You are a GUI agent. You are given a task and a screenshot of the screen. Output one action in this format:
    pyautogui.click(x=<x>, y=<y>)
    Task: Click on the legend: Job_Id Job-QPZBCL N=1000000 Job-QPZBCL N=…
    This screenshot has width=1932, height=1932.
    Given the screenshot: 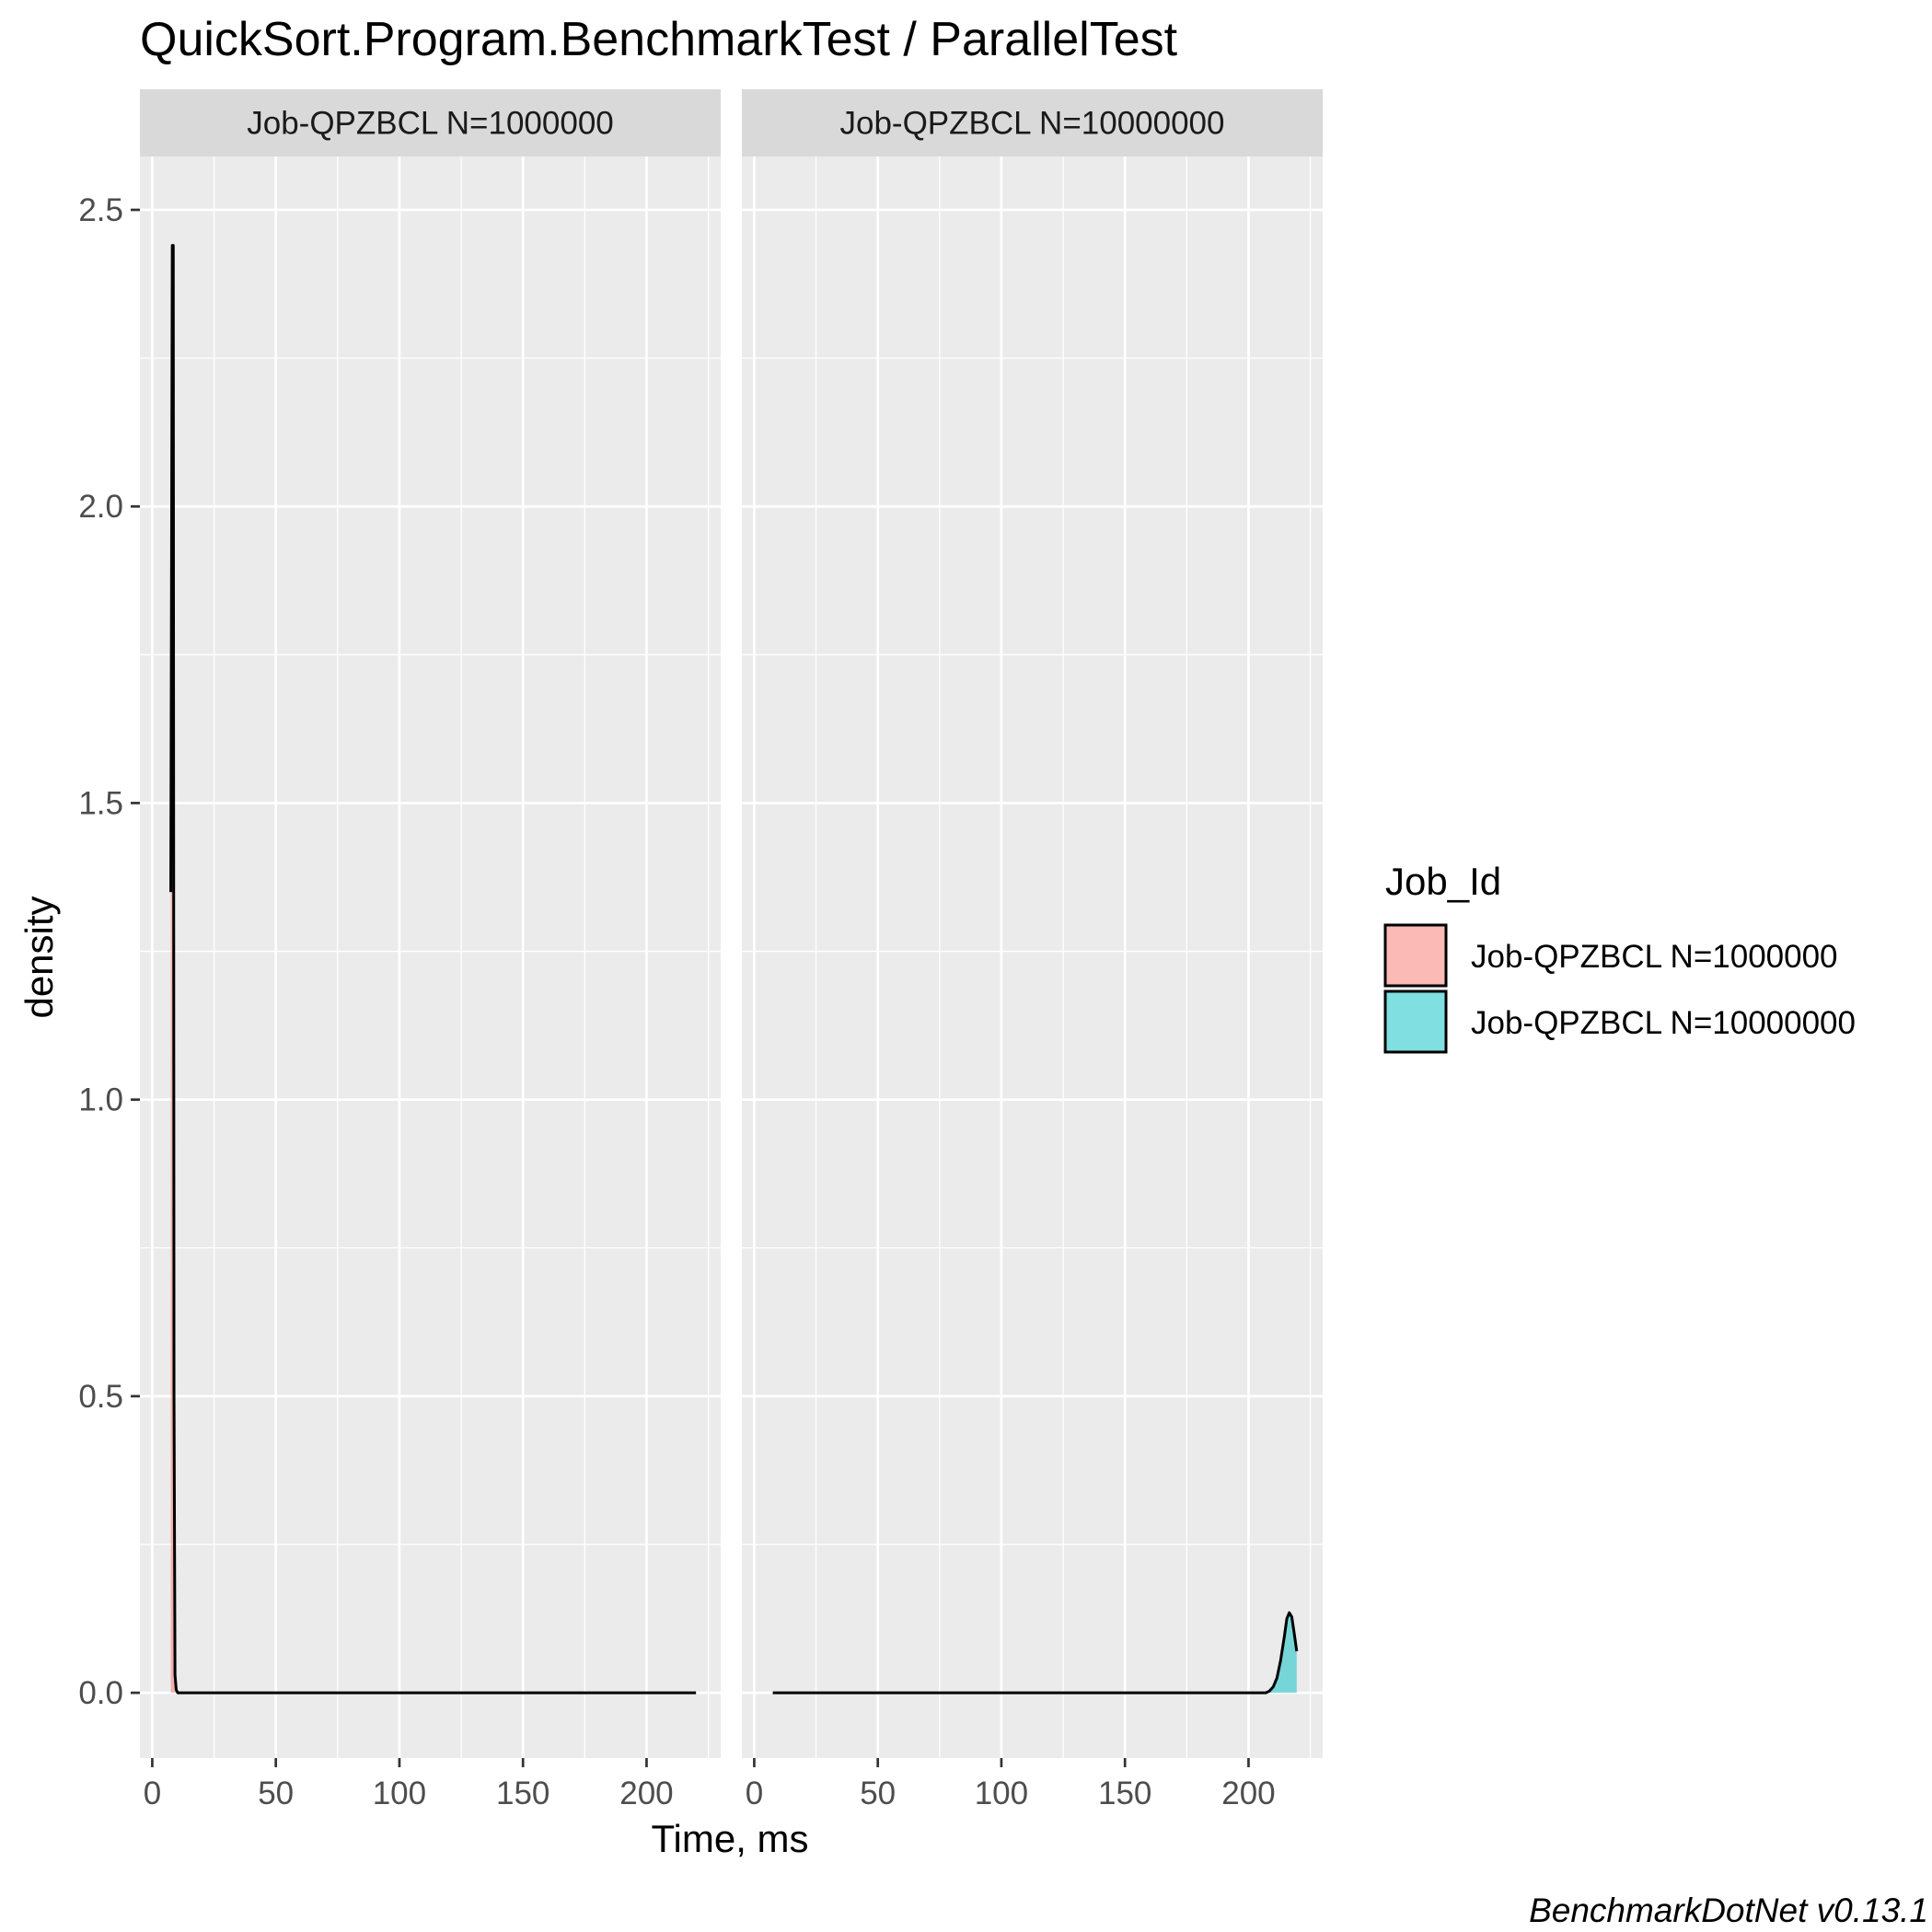 What is the action you would take?
    pyautogui.click(x=1620, y=957)
    